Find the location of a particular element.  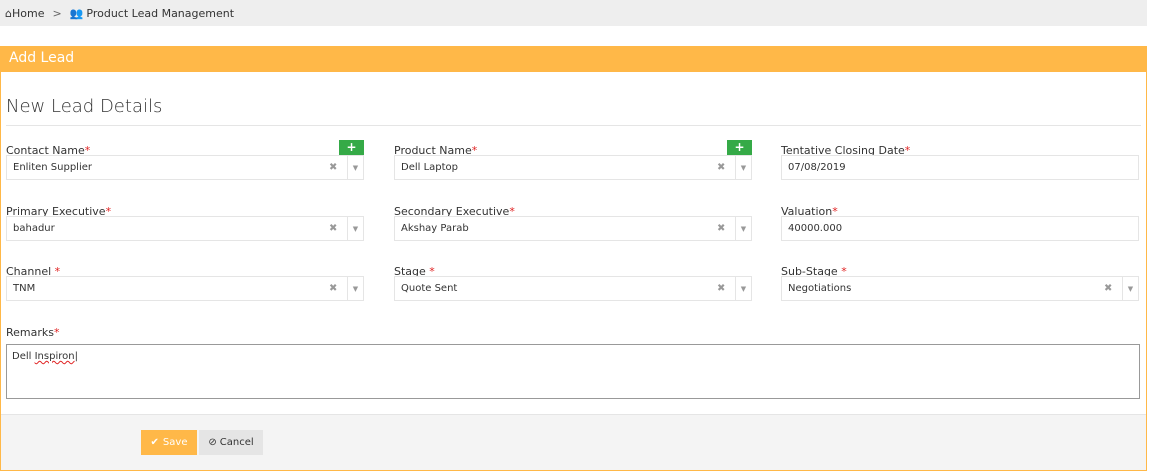

value: TNM is located at coordinates (24, 288).